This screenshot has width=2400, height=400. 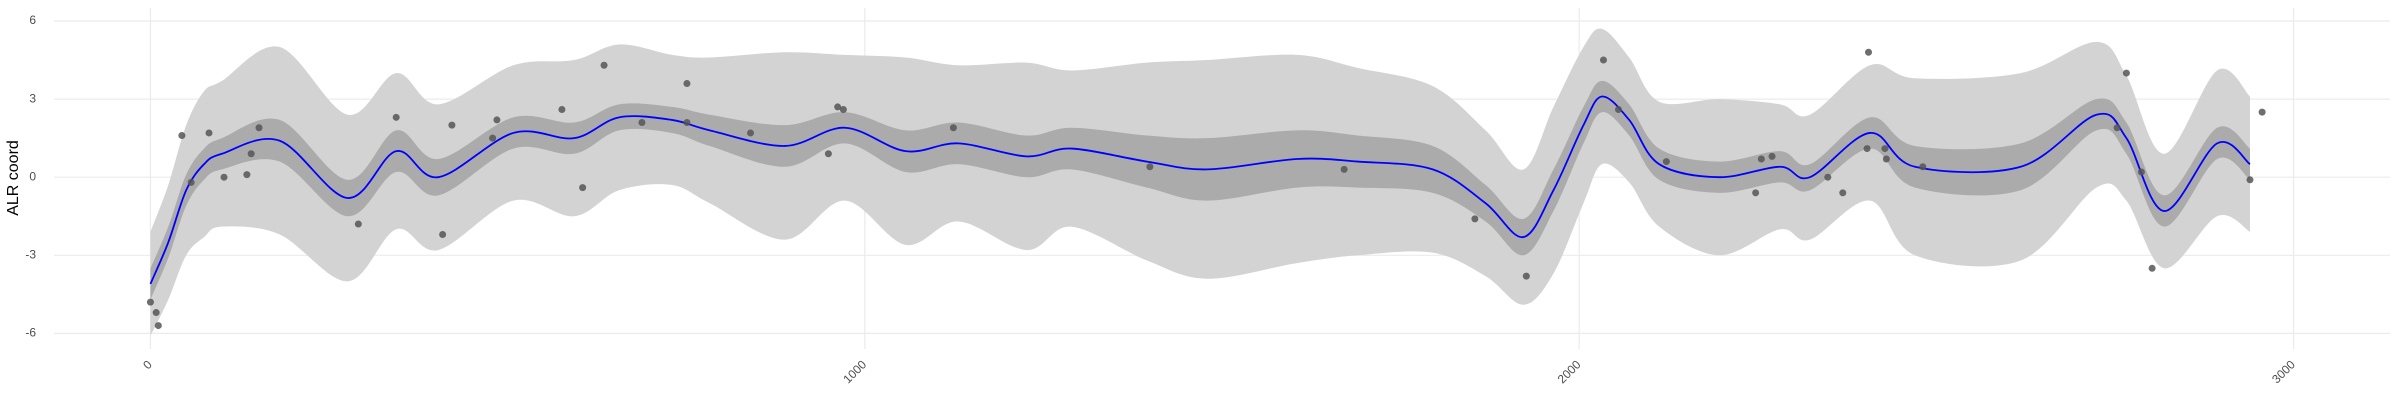 What do you see at coordinates (32, 98) in the screenshot?
I see `y-tick-label: 3` at bounding box center [32, 98].